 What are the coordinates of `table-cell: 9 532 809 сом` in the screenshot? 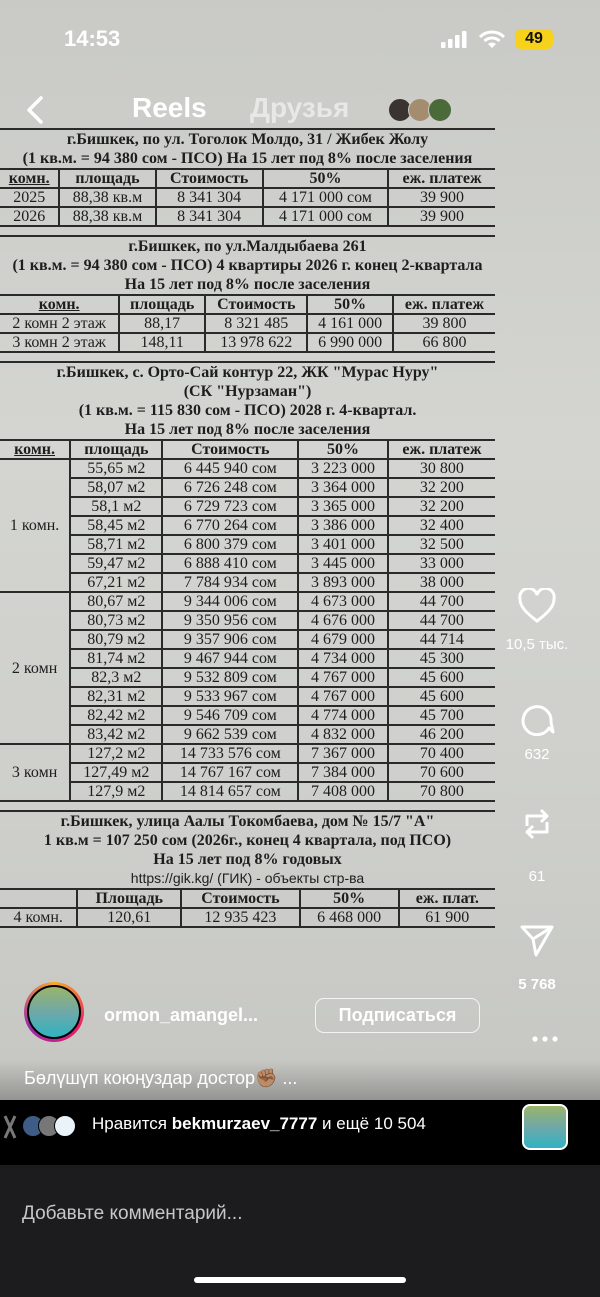 It's located at (230, 677).